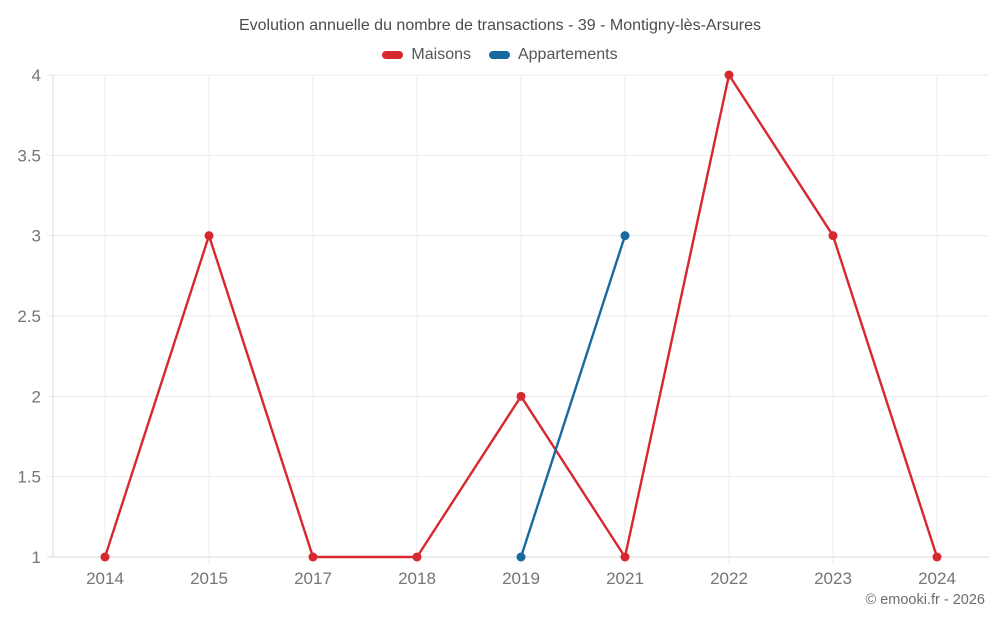  What do you see at coordinates (29, 316) in the screenshot?
I see `y-axis-tick-label: 2.5` at bounding box center [29, 316].